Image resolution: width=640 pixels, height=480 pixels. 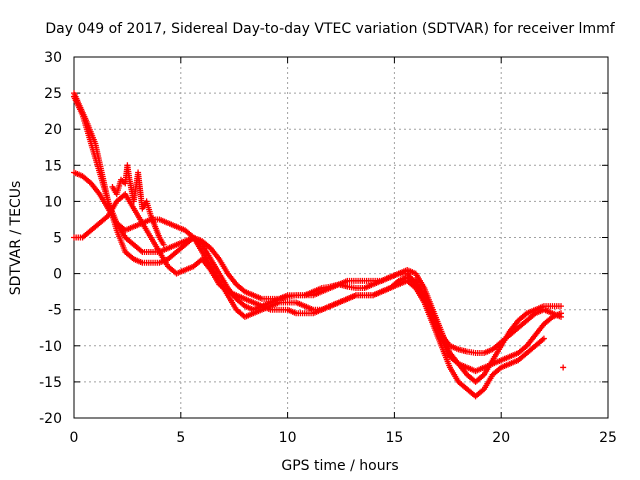 What do you see at coordinates (53, 166) in the screenshot?
I see `y-tick-label: 15` at bounding box center [53, 166].